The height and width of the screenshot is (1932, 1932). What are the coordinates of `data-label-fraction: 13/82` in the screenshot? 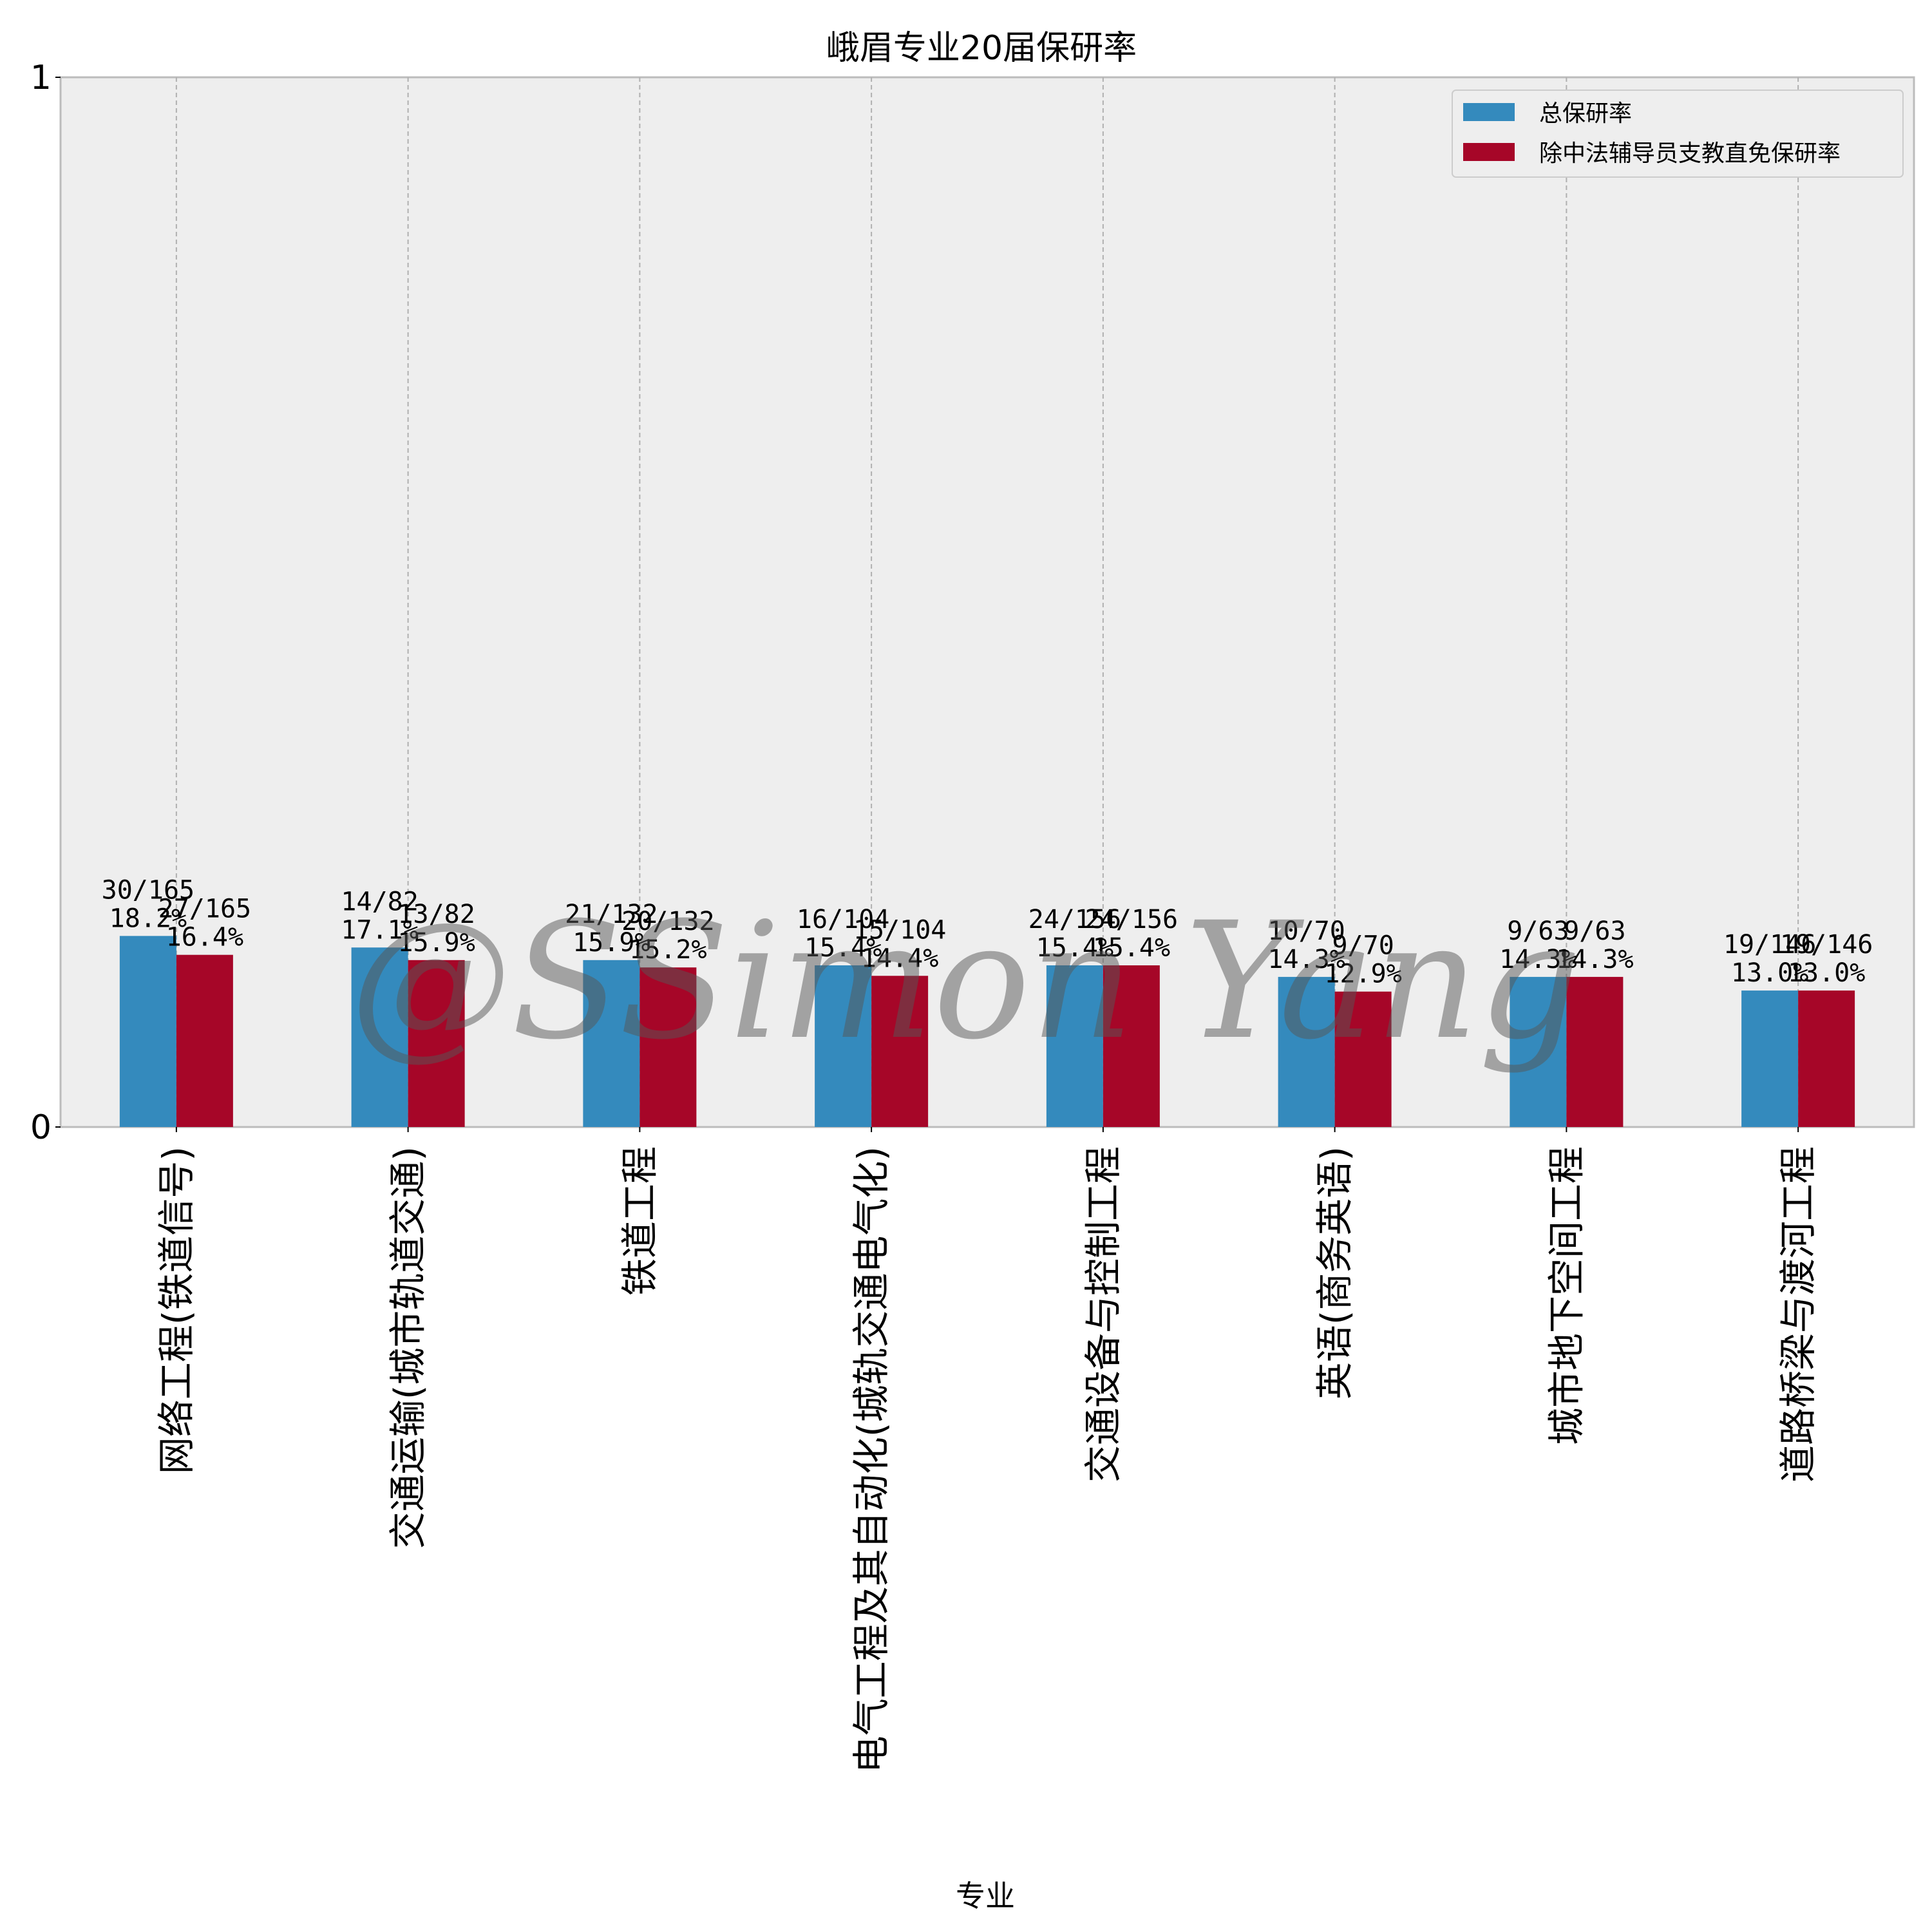 It's located at (436, 914).